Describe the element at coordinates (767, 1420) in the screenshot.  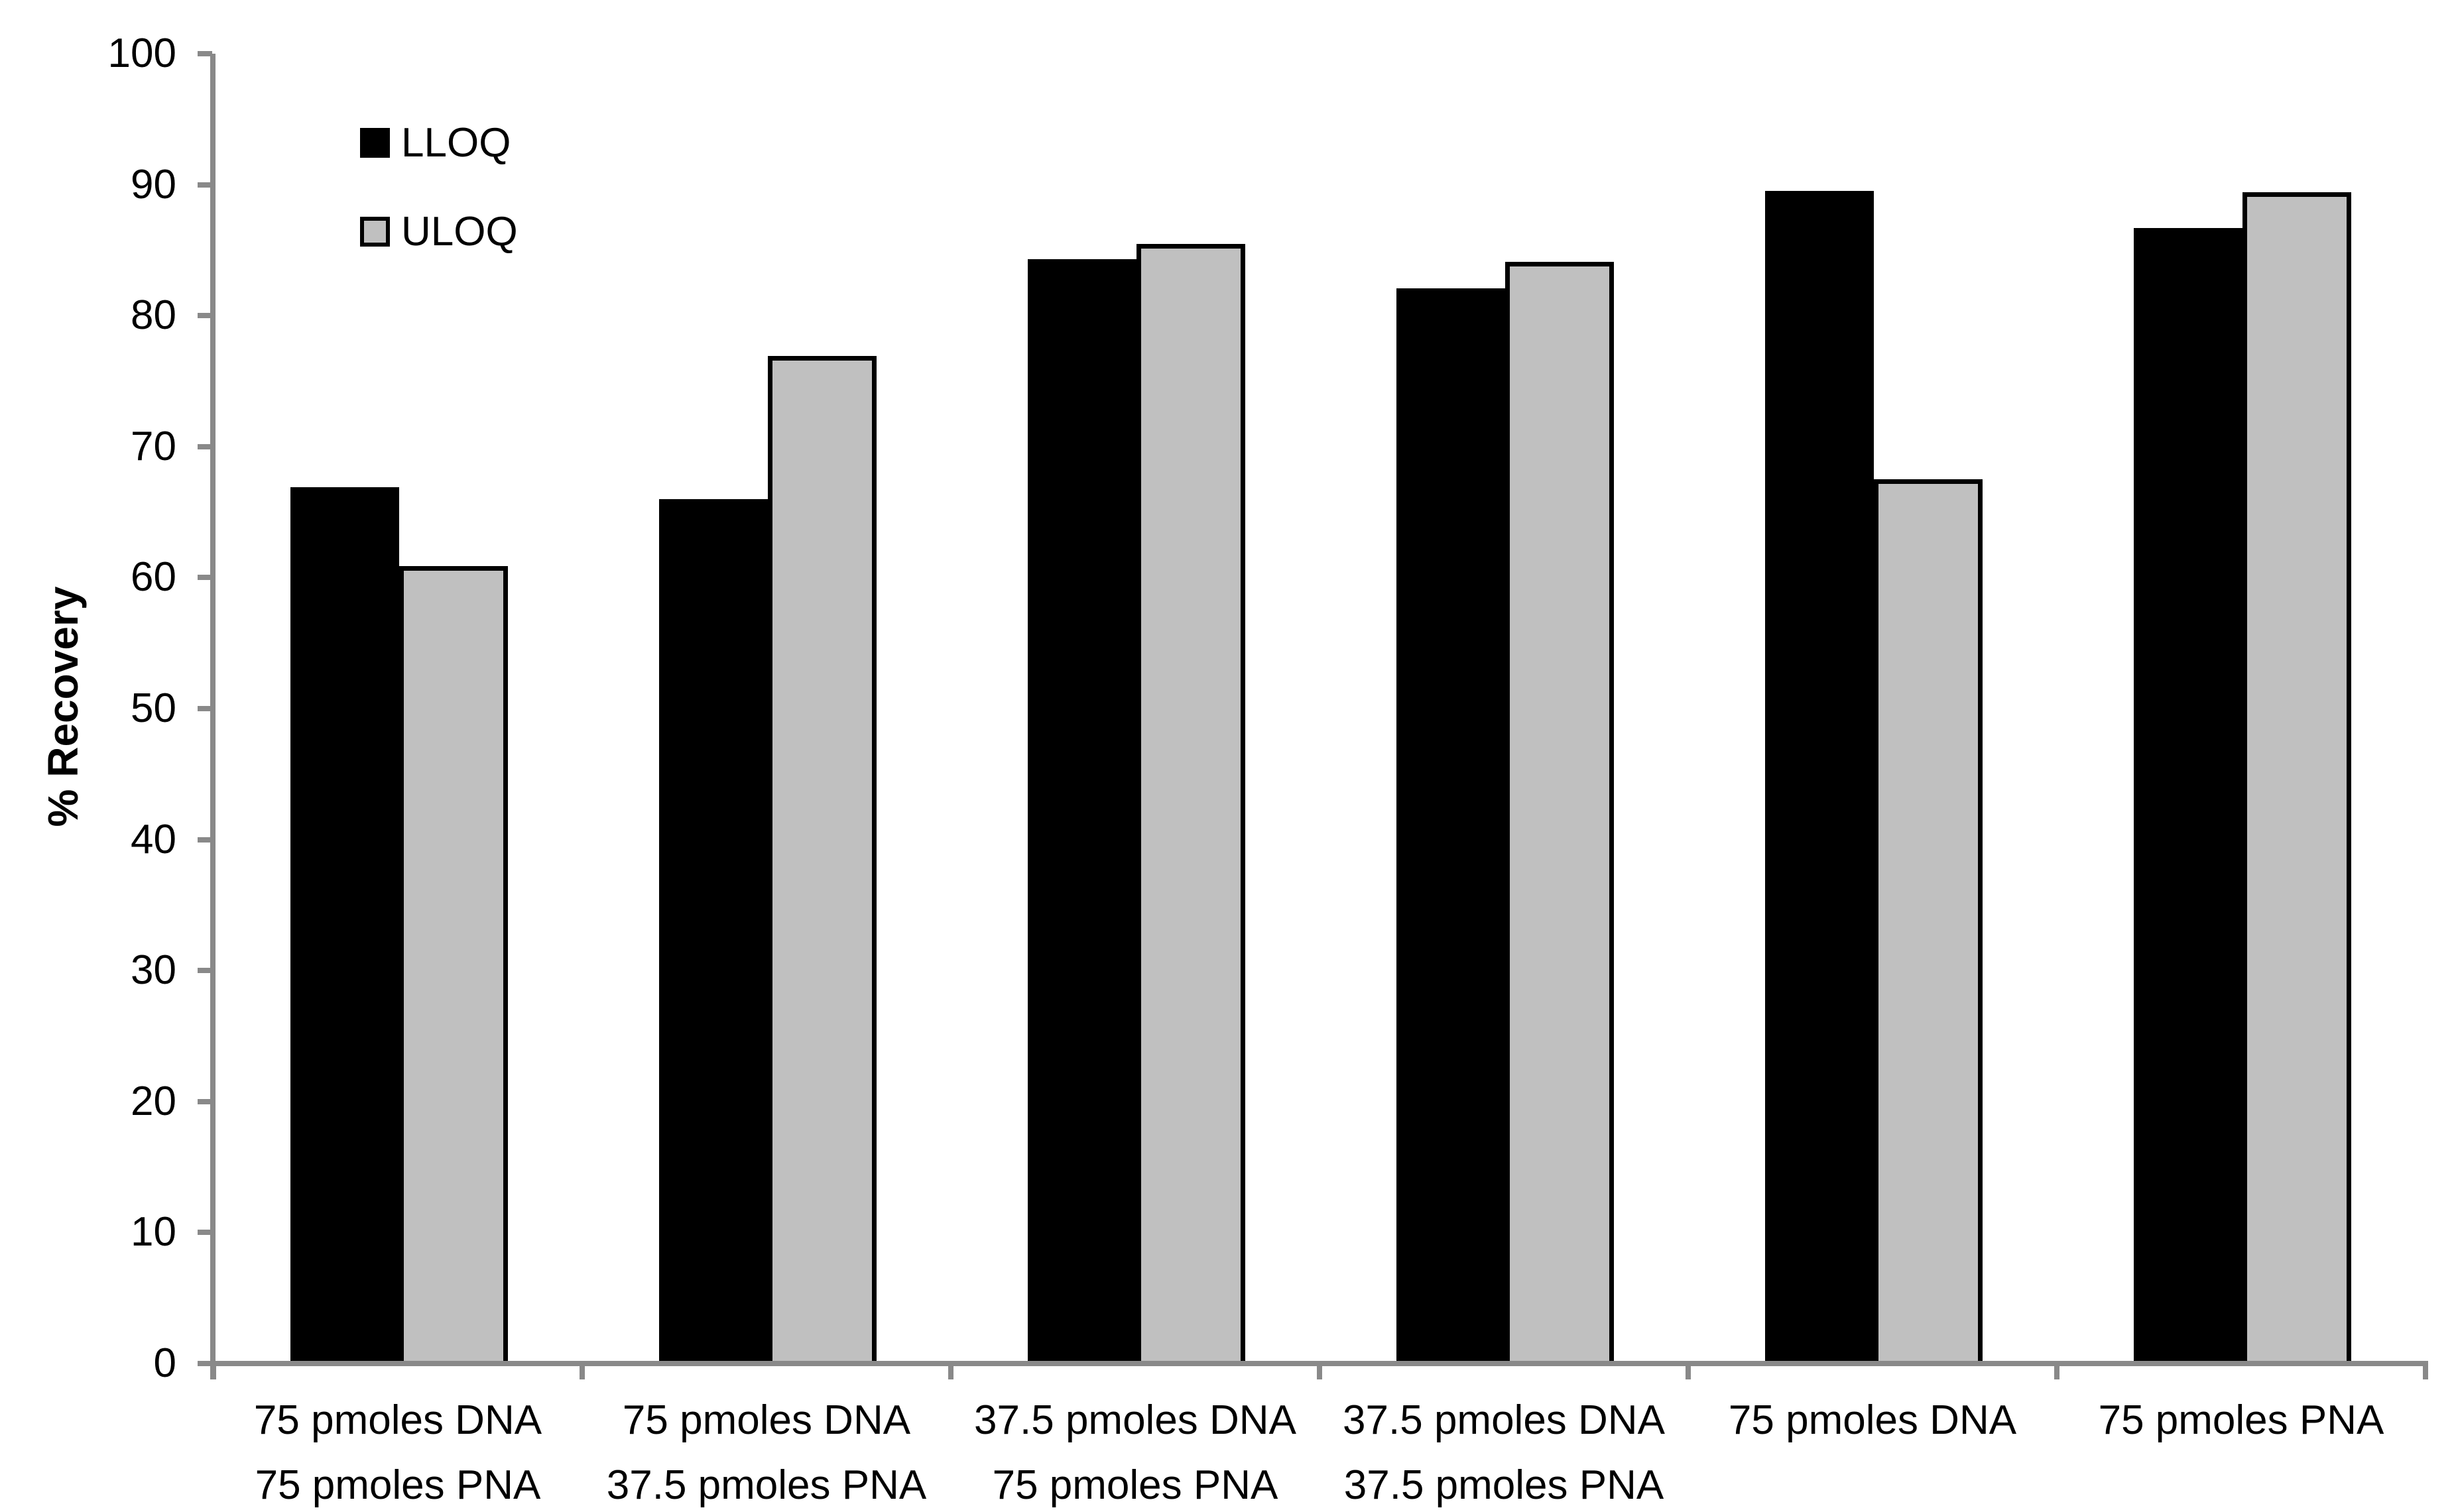
I see `x-category-label-2-line1: 75 pmoles DNA` at that location.